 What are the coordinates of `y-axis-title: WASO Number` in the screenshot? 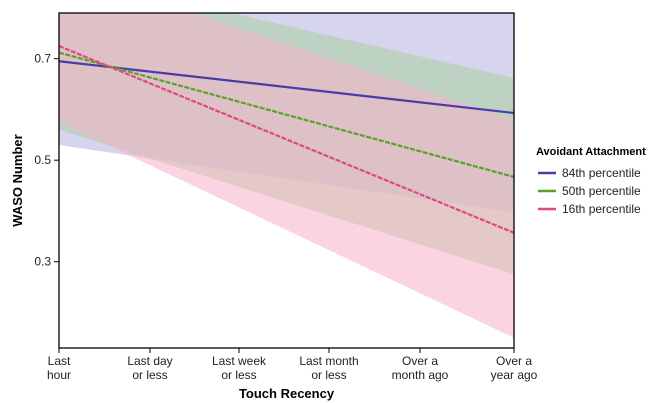 It's located at (17, 180).